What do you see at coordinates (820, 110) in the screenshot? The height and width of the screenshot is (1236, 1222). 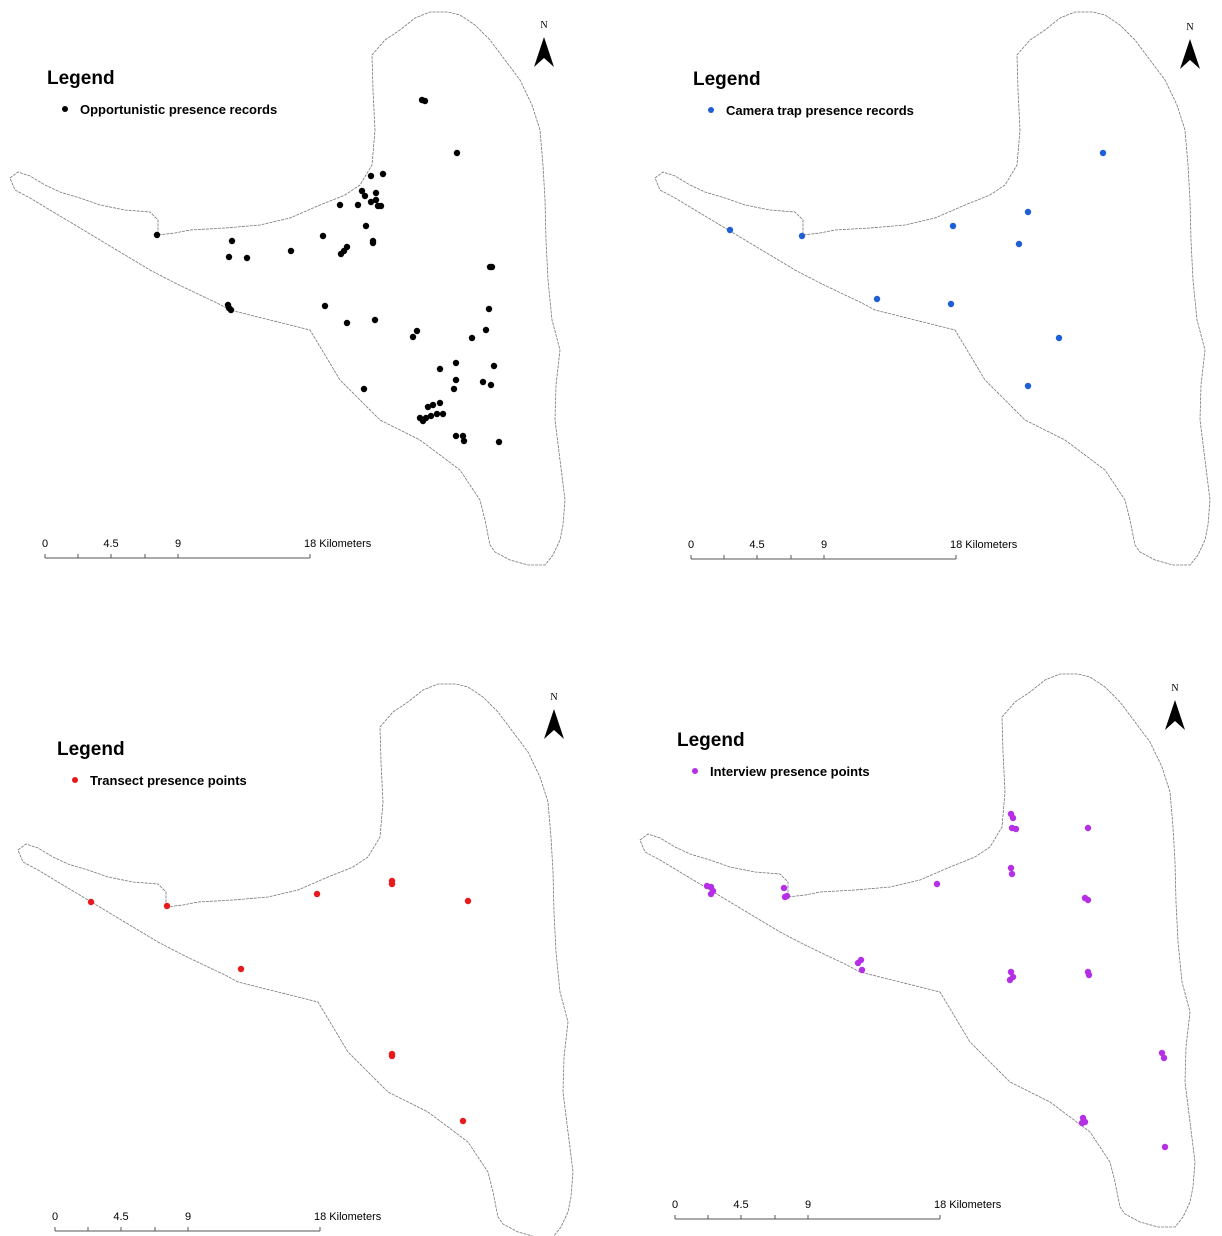 I see `legend-label: Camera trap presence records` at bounding box center [820, 110].